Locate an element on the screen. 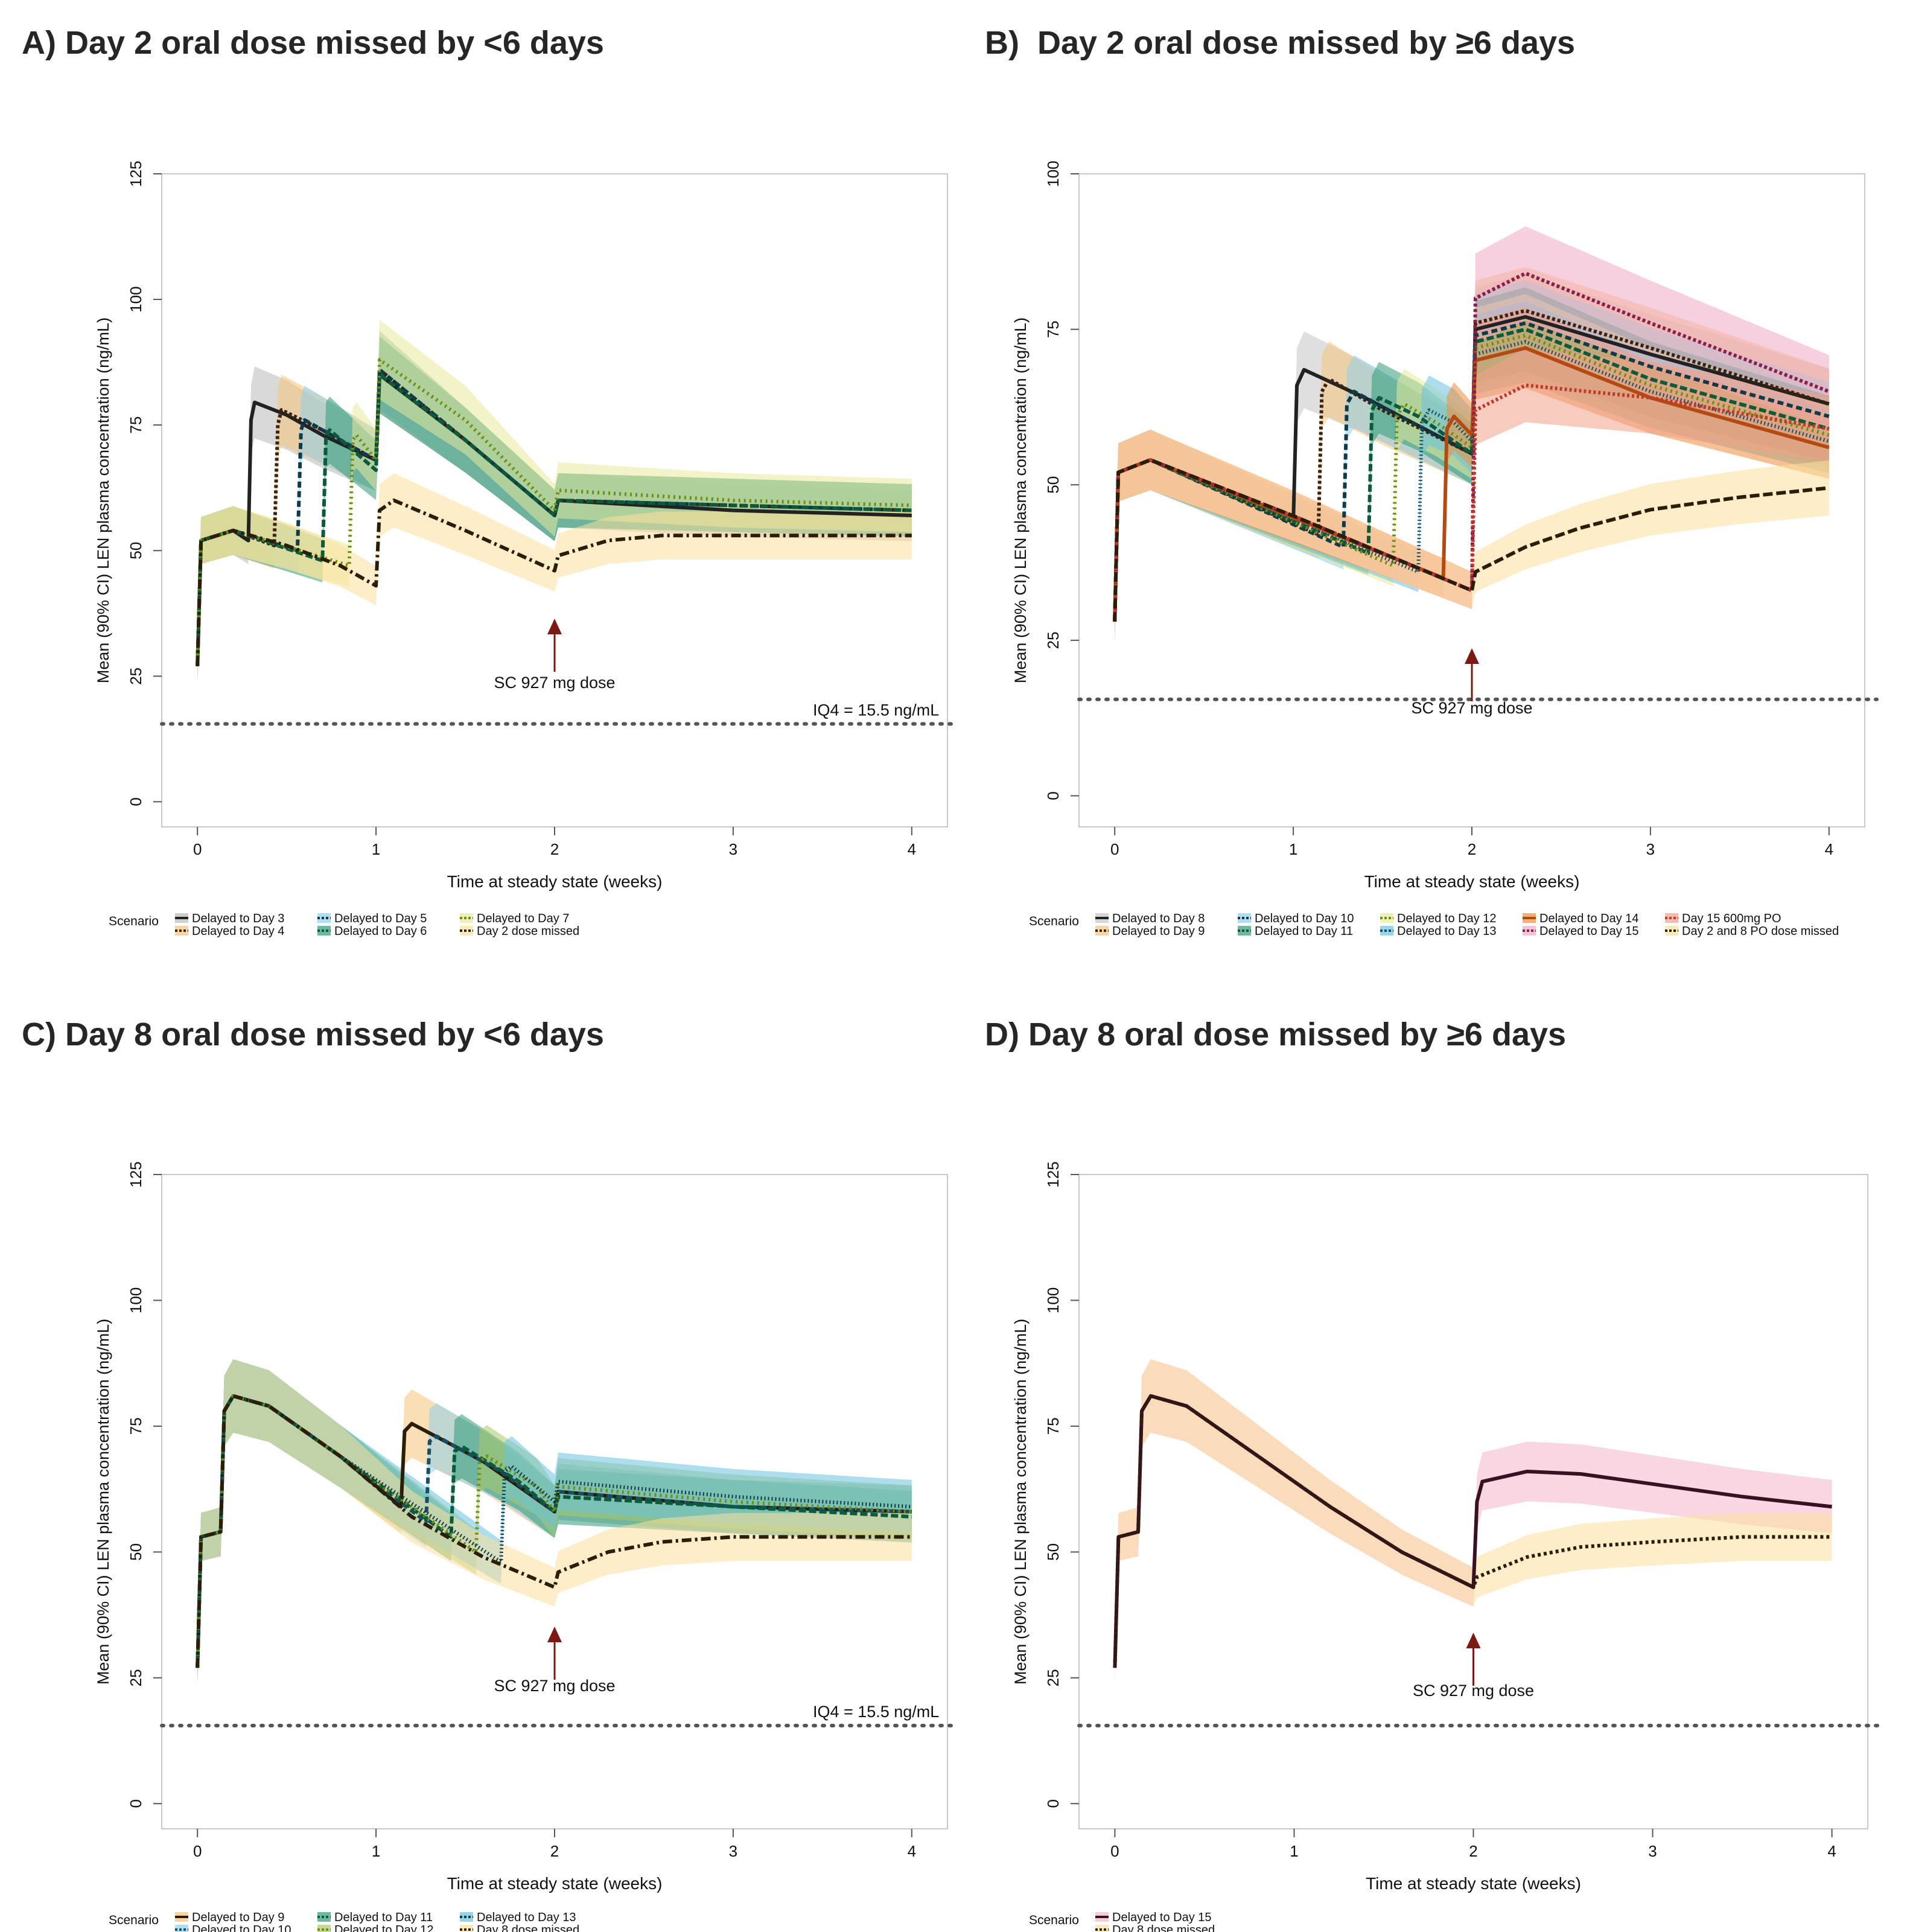  legend-entry-delayed-to-day-7: Delayed to Day 7 is located at coordinates (523, 918).